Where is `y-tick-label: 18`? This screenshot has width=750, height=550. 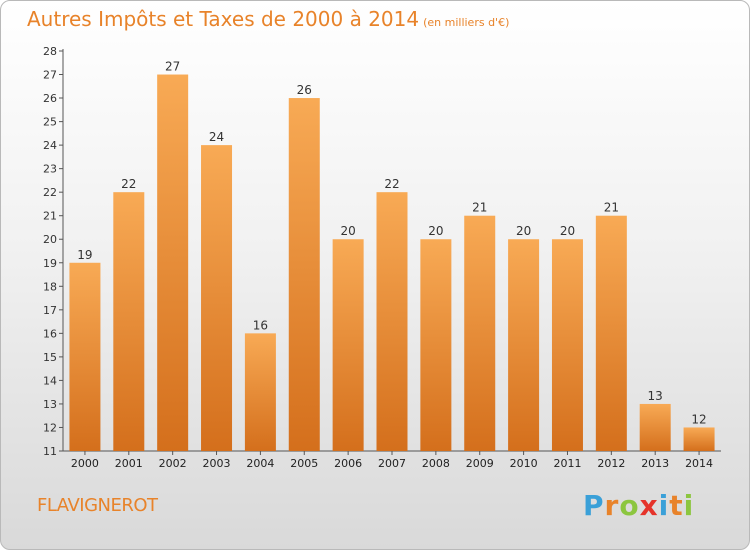
y-tick-label: 18 is located at coordinates (50, 286).